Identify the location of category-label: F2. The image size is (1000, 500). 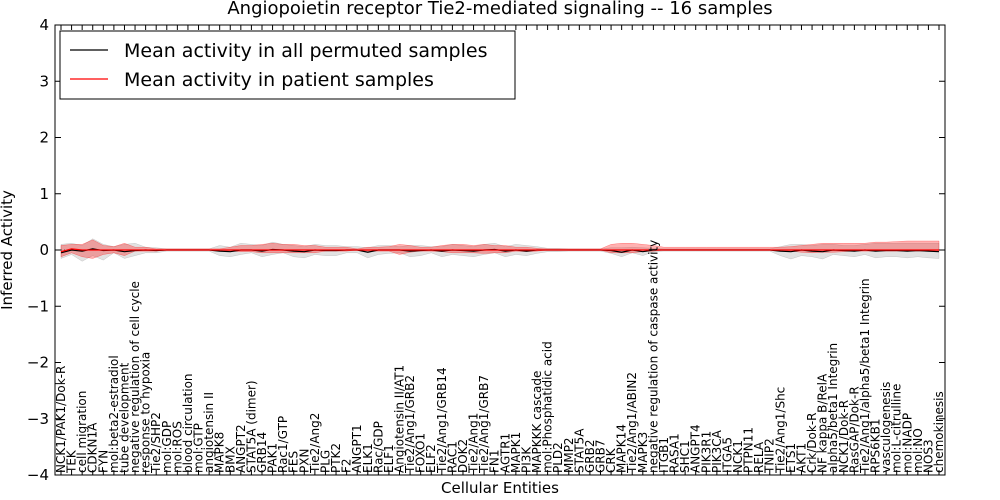
(347, 465).